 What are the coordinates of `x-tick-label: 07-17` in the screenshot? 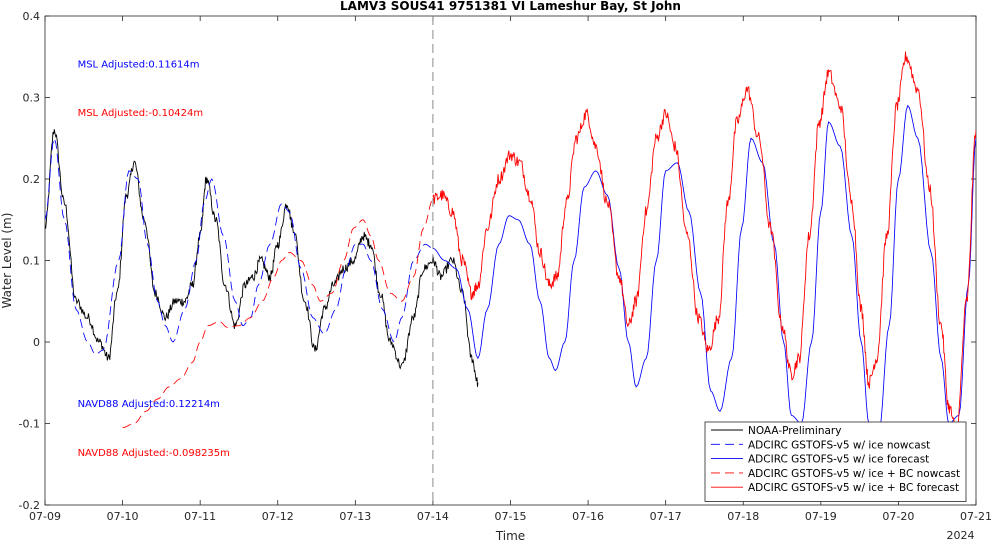 It's located at (666, 516).